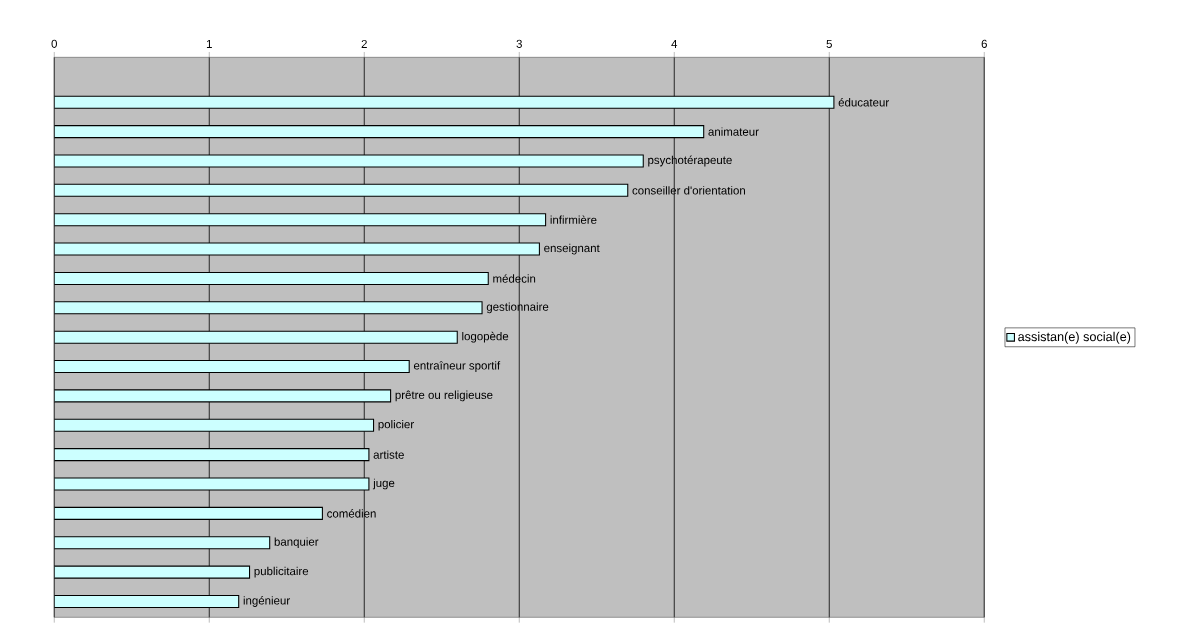 This screenshot has height=632, width=1188. I want to click on y-tick-label: policier, so click(396, 425).